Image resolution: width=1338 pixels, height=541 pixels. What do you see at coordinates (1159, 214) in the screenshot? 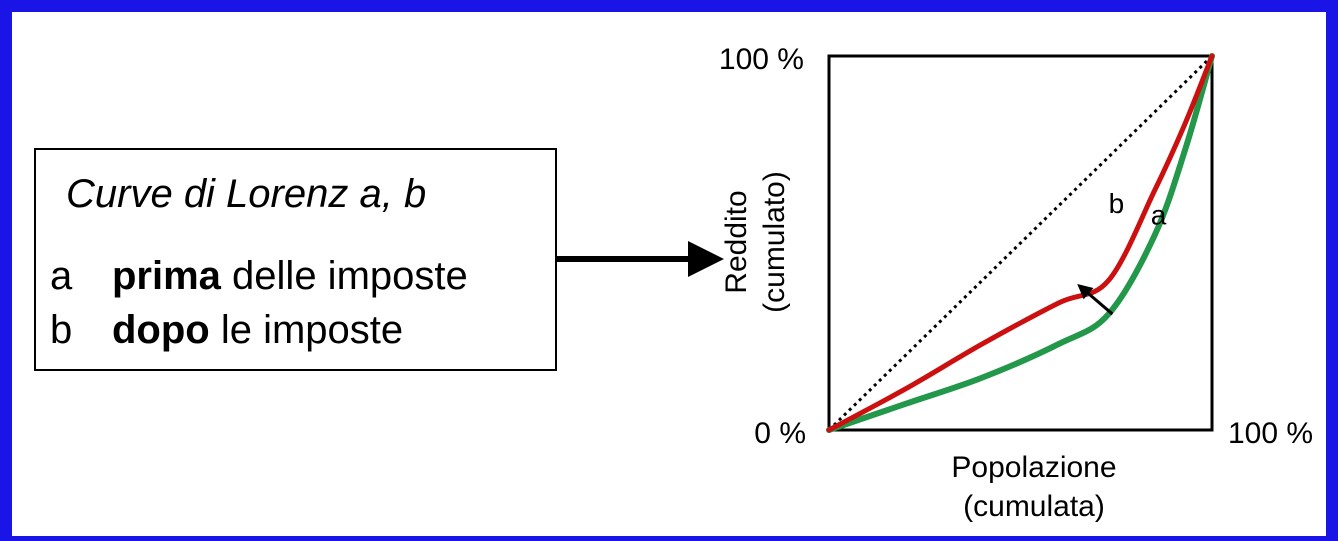
I see `curve-label-a: a` at bounding box center [1159, 214].